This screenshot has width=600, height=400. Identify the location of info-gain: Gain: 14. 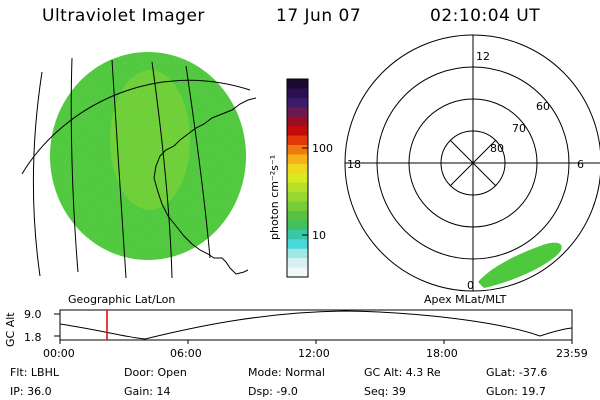
(147, 391).